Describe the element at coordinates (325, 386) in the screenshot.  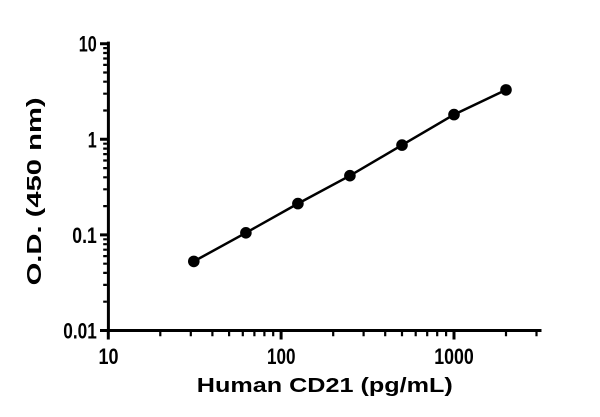
I see `svg-text: Human CD21 (pg/mL)` at that location.